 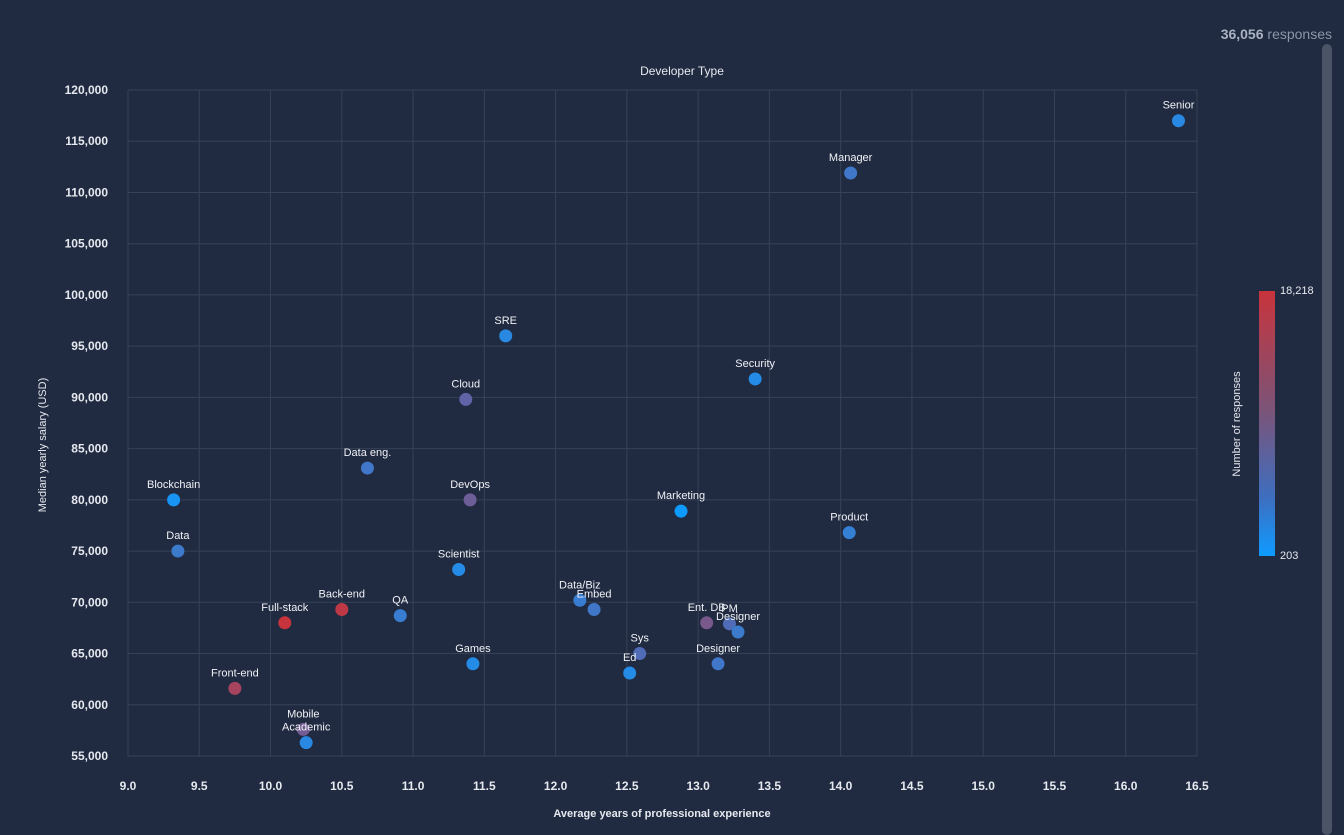 I want to click on x-tick-label: 13.5, so click(x=770, y=786).